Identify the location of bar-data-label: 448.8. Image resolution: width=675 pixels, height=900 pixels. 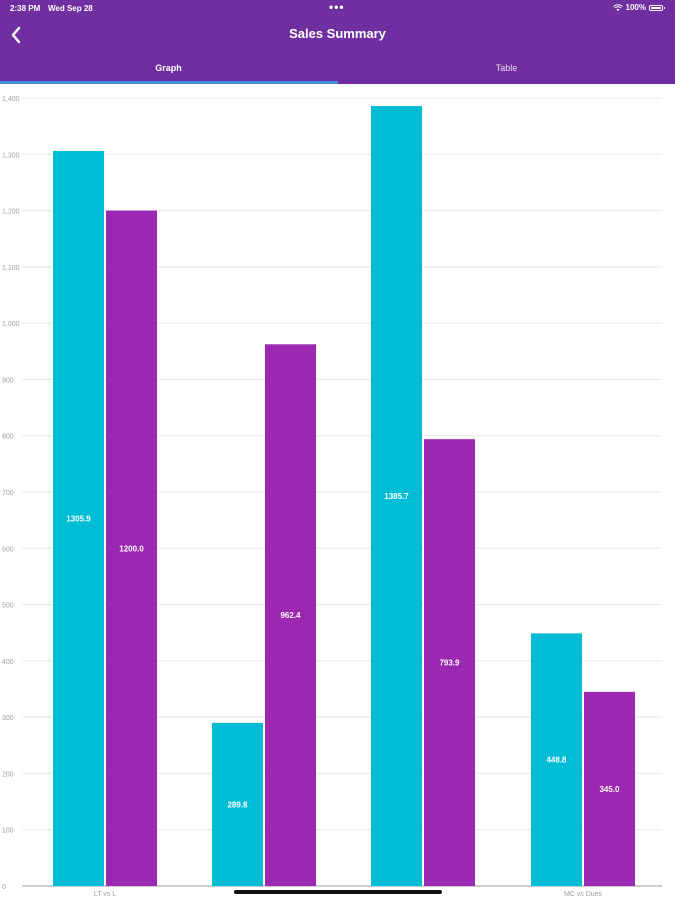
(556, 760).